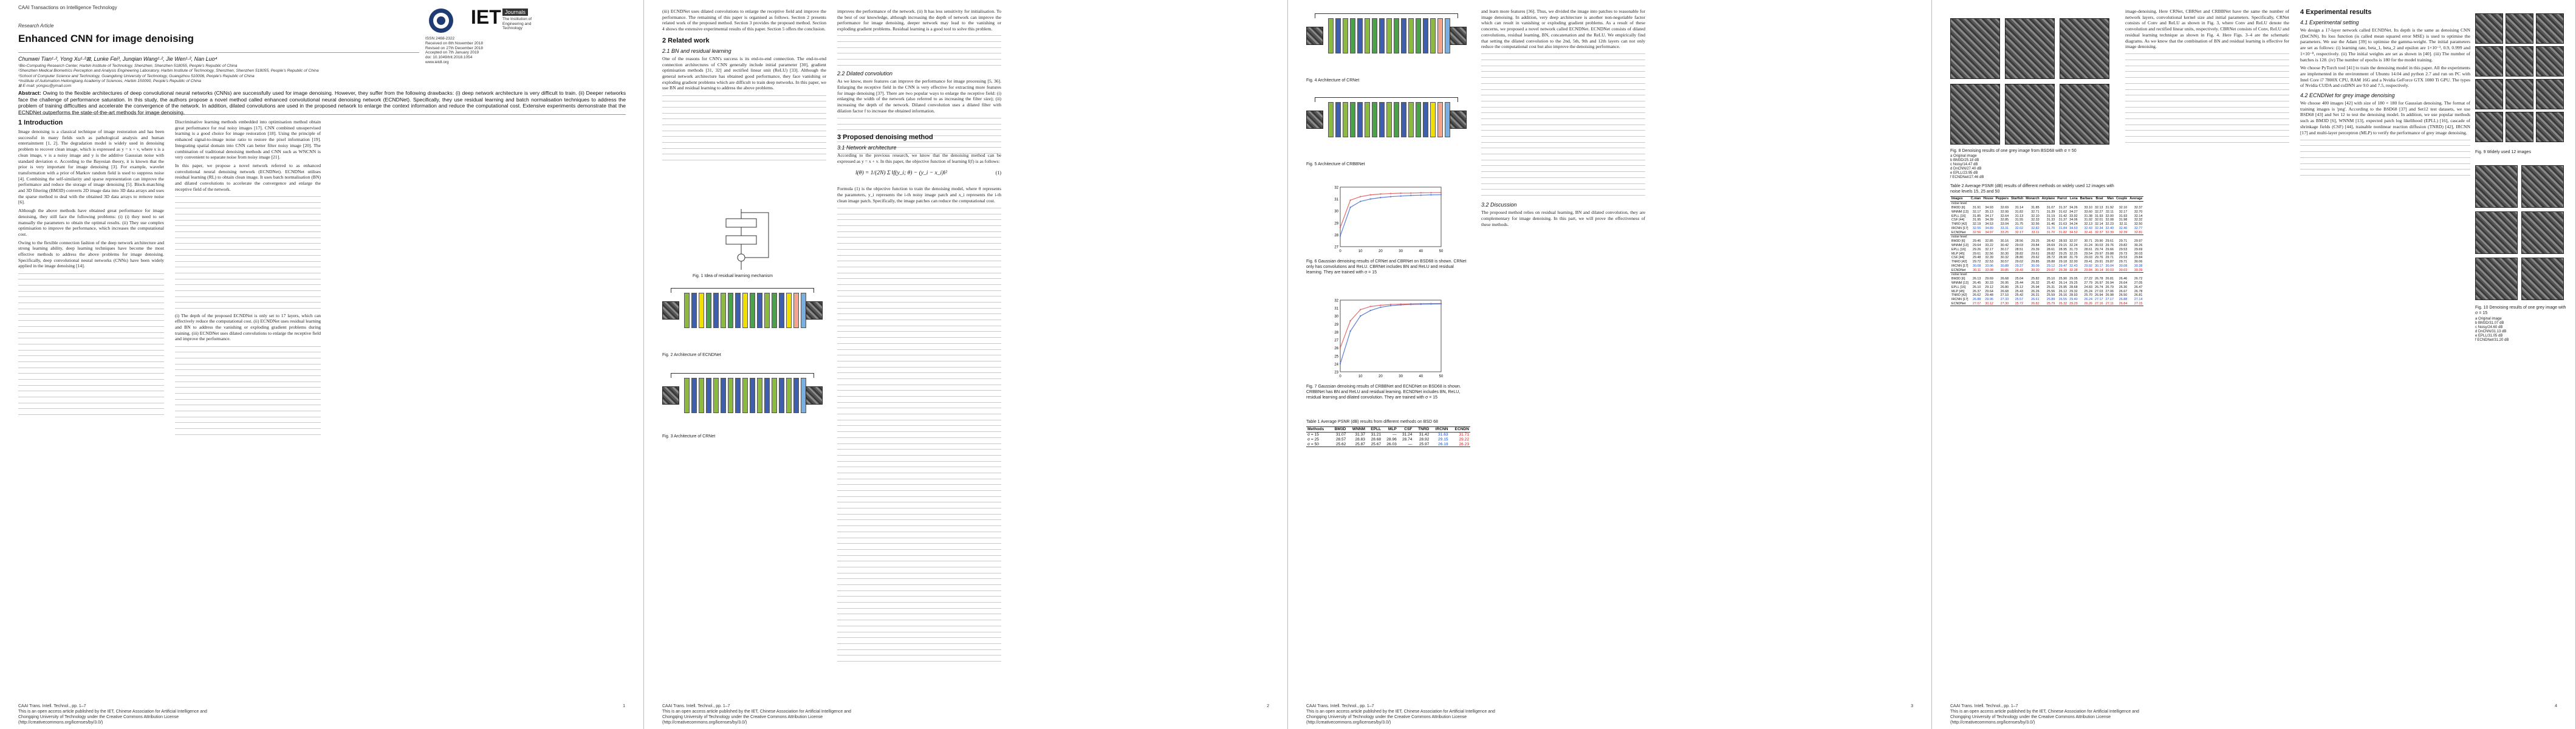 This screenshot has width=2576, height=729. Describe the element at coordinates (1441, 252) in the screenshot. I see `x-tick-label: 50` at that location.